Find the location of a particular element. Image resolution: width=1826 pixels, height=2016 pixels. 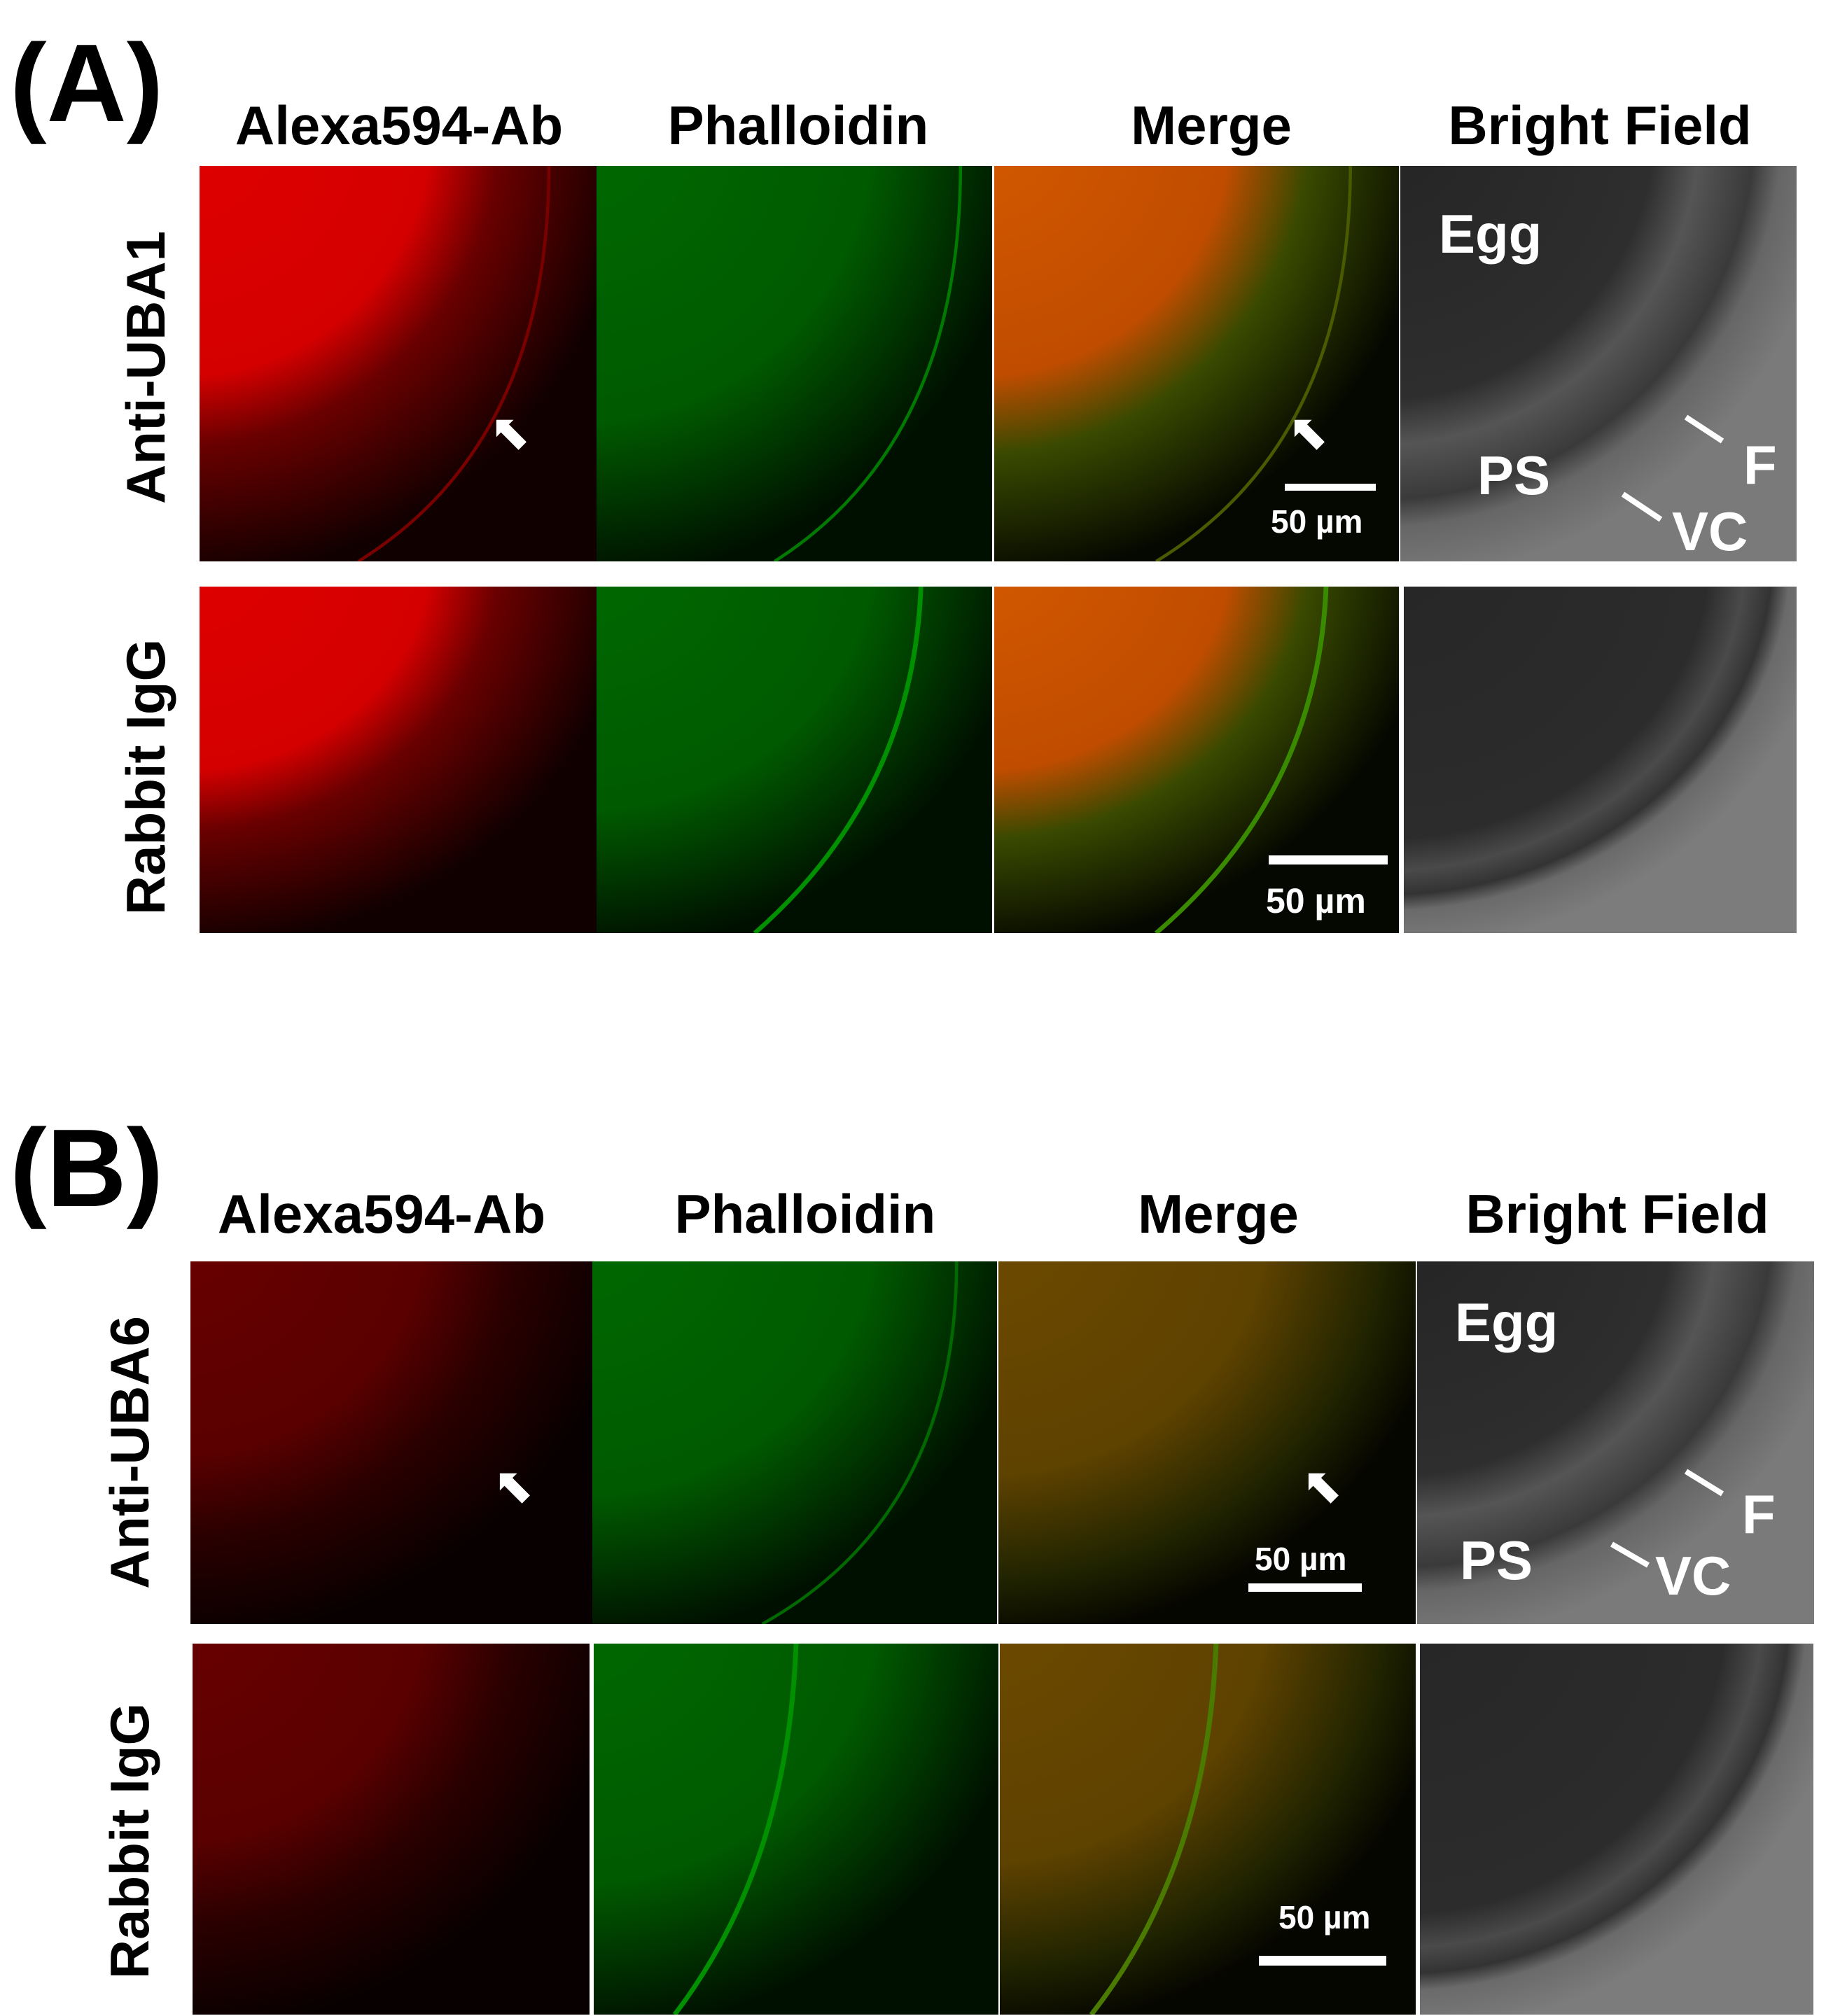

panel-b-phalloidin-igg-image is located at coordinates (796, 1829).